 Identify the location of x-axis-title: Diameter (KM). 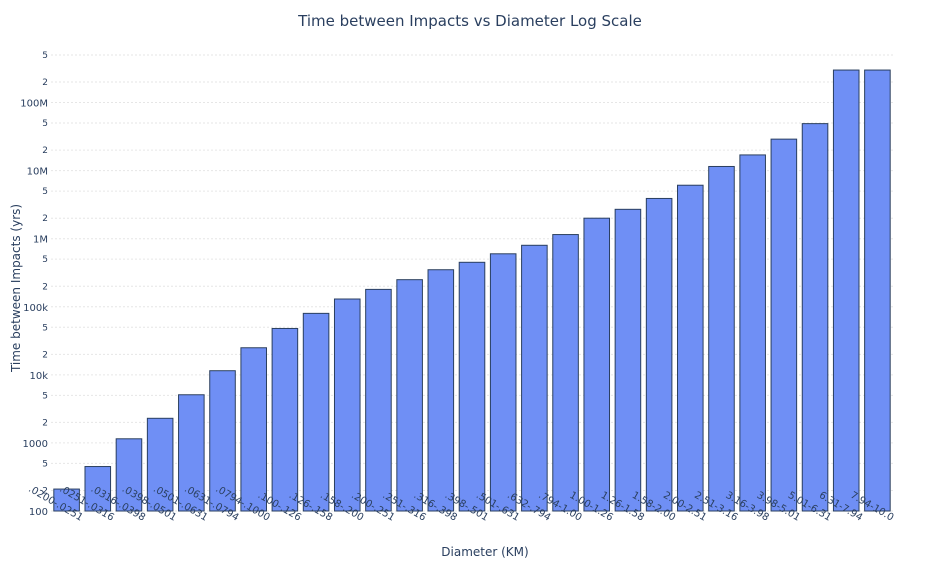
(484, 552).